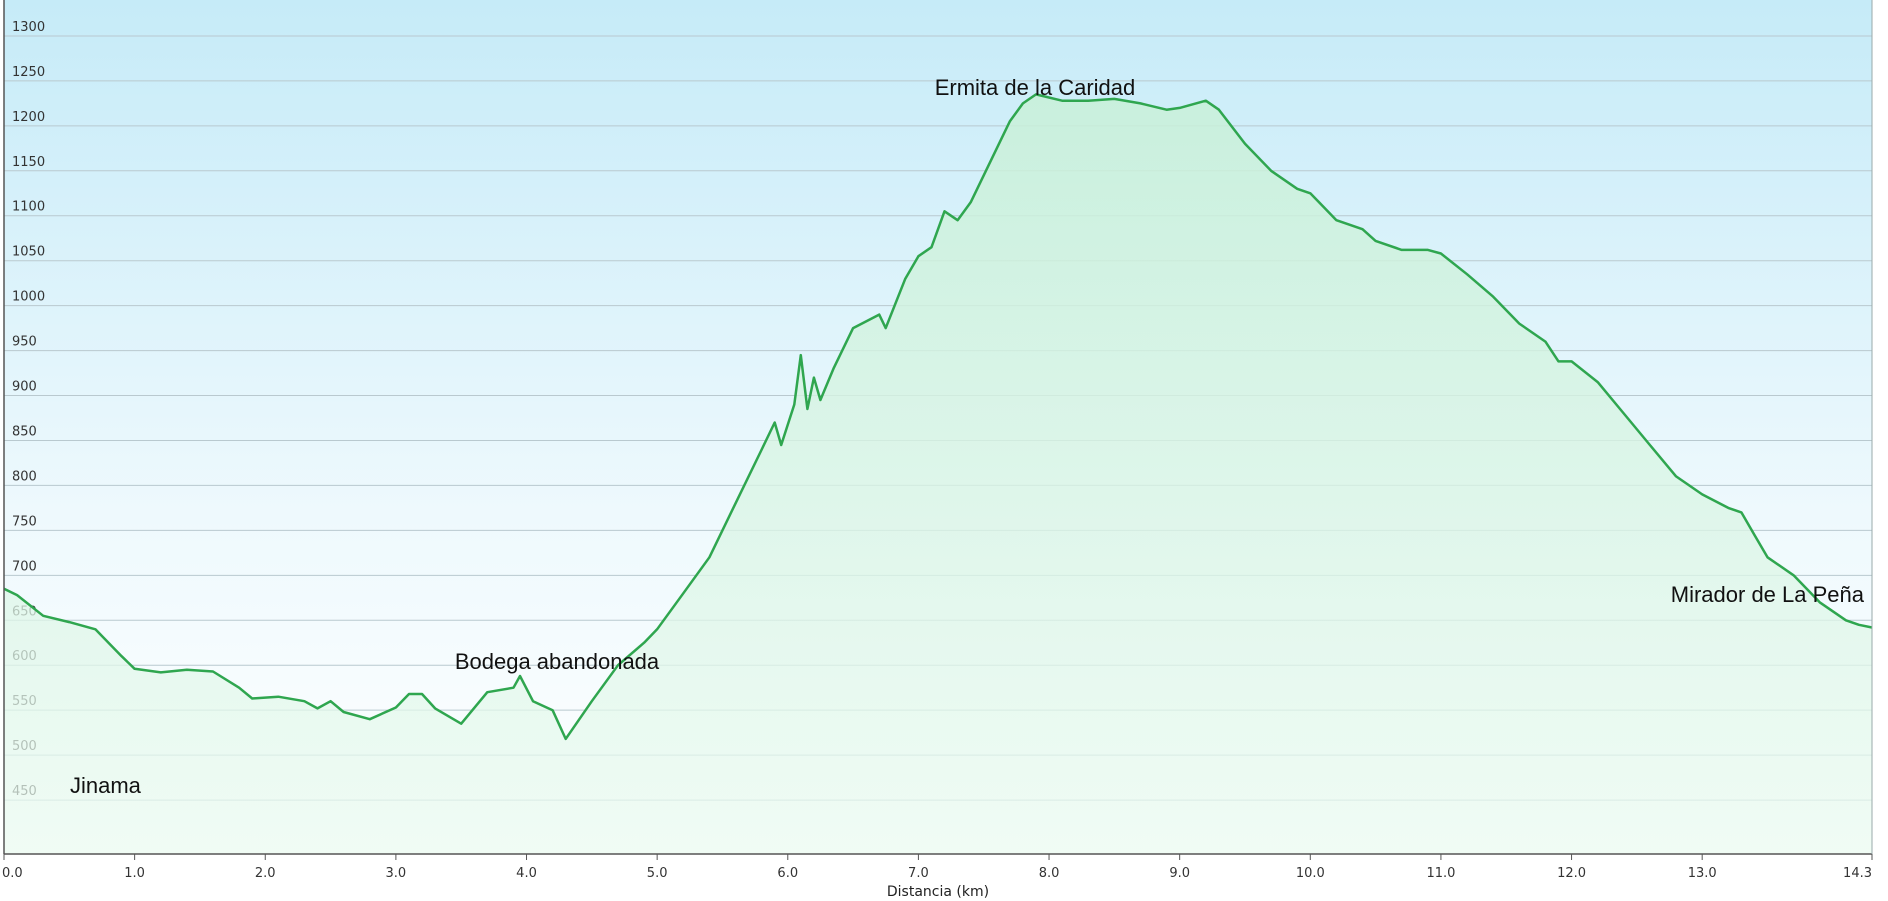  What do you see at coordinates (24, 387) in the screenshot?
I see `y-tick-label: 900` at bounding box center [24, 387].